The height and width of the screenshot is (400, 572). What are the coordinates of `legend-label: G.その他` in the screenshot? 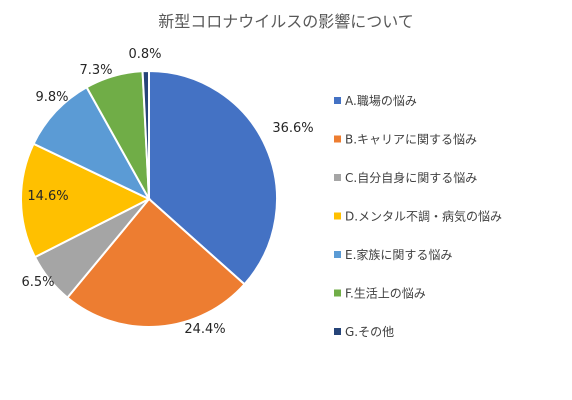 It's located at (369, 332).